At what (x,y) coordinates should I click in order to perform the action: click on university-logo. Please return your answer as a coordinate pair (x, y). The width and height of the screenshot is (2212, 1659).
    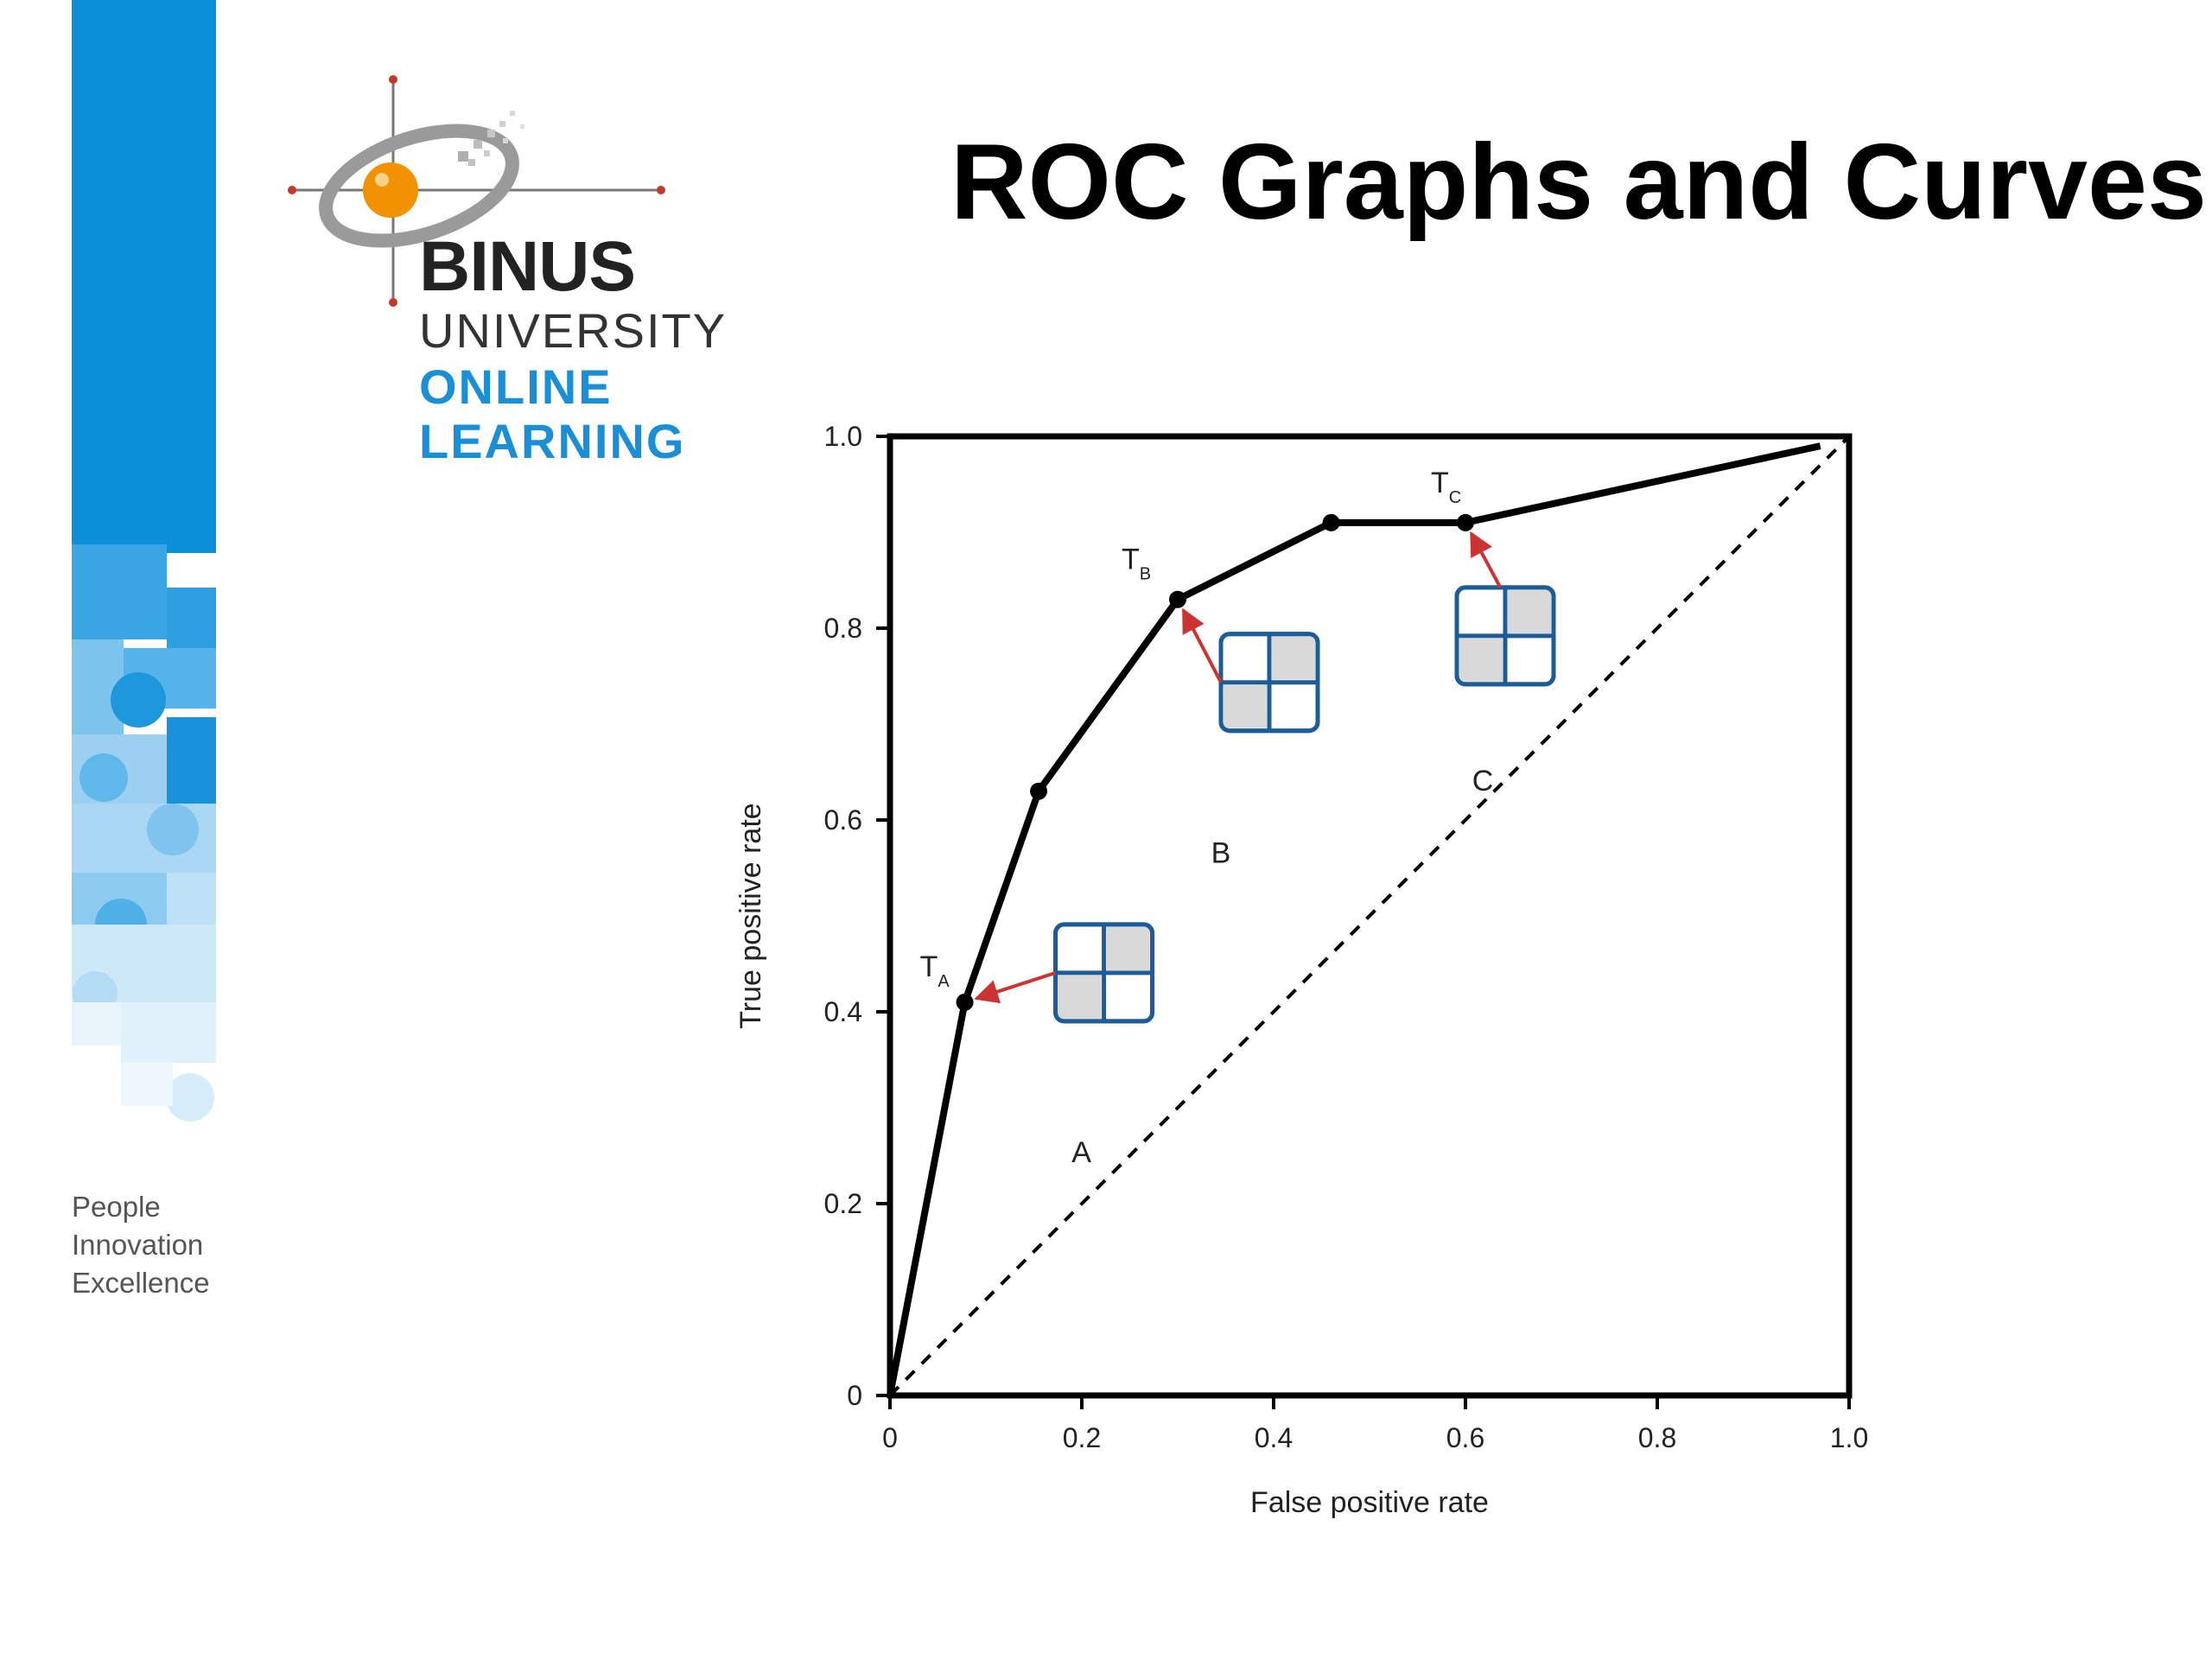
    Looking at the image, I should click on (477, 191).